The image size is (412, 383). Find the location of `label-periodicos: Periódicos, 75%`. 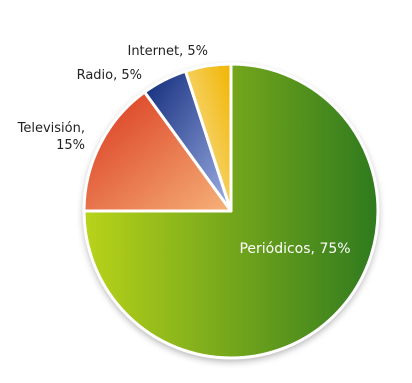

label-periodicos: Periódicos, 75% is located at coordinates (294, 249).